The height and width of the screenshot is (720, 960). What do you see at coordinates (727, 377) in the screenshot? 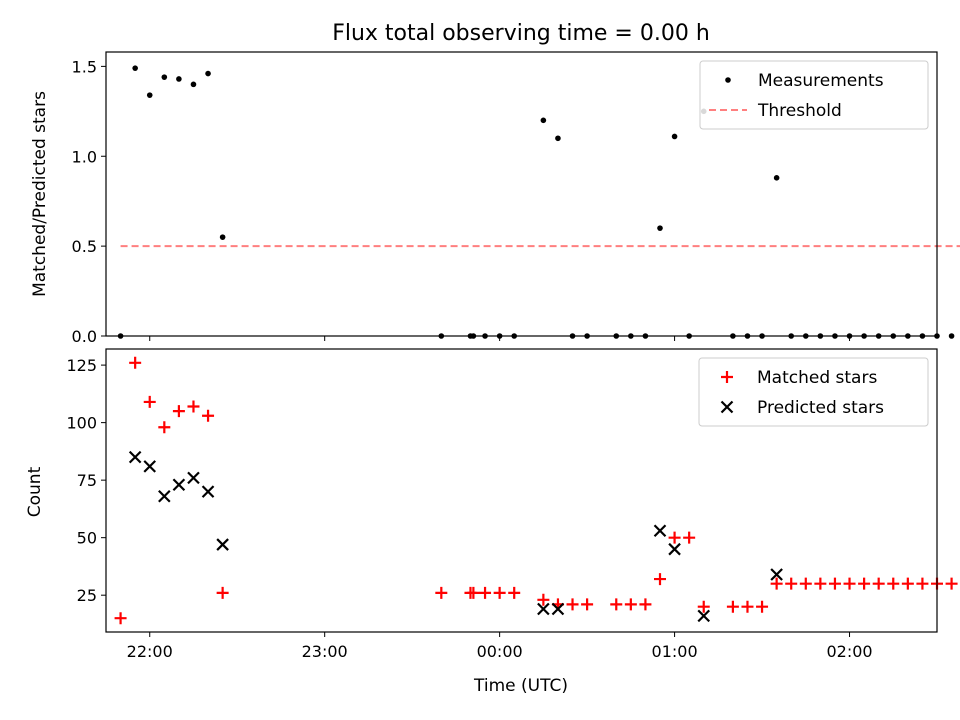
I see `legend-matched-stars-swatch` at bounding box center [727, 377].